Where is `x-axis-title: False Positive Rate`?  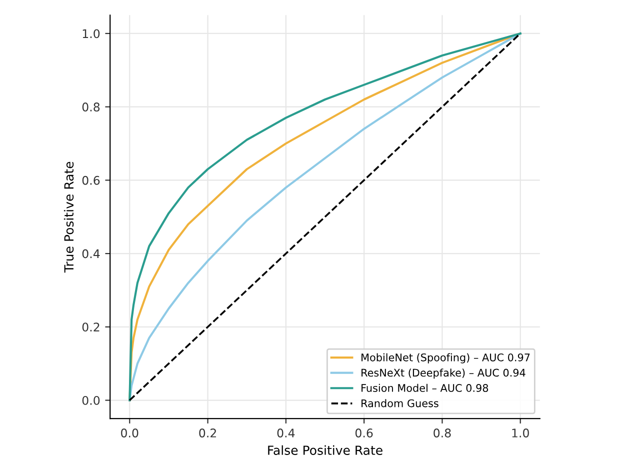 x-axis-title: False Positive Rate is located at coordinates (325, 450).